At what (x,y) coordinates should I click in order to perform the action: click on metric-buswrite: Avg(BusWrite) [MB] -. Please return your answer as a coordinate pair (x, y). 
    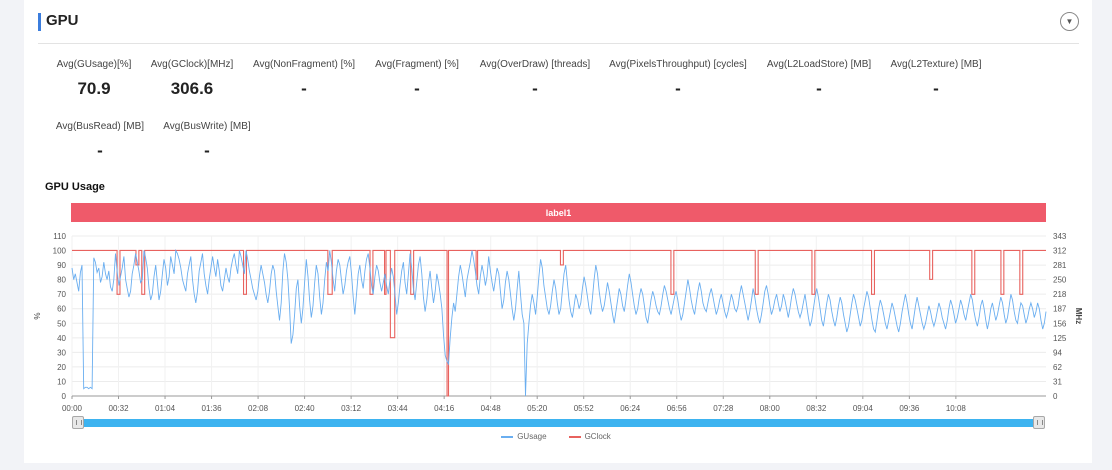
    Looking at the image, I should click on (207, 141).